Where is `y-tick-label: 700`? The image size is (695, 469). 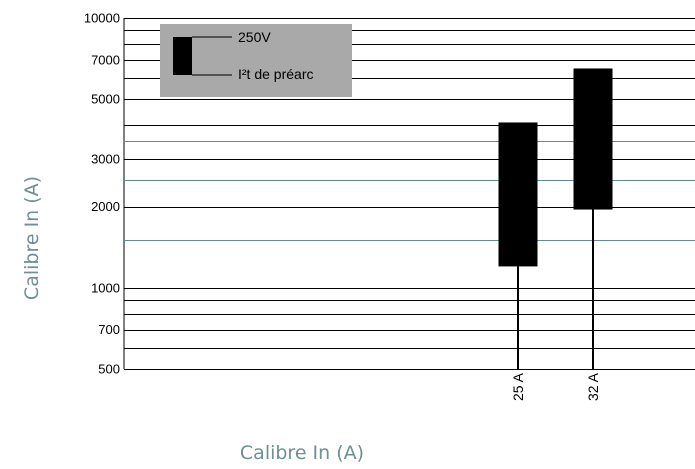 y-tick-label: 700 is located at coordinates (109, 329).